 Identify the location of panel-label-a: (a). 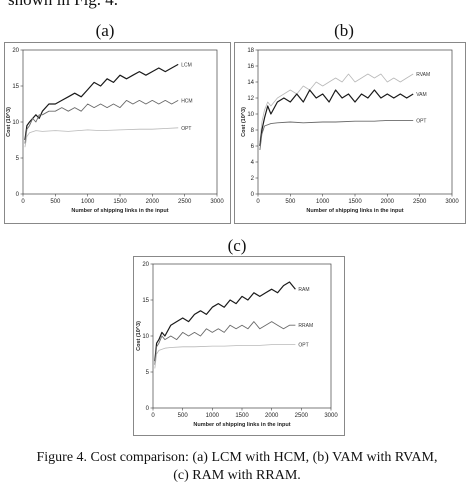
(105, 30).